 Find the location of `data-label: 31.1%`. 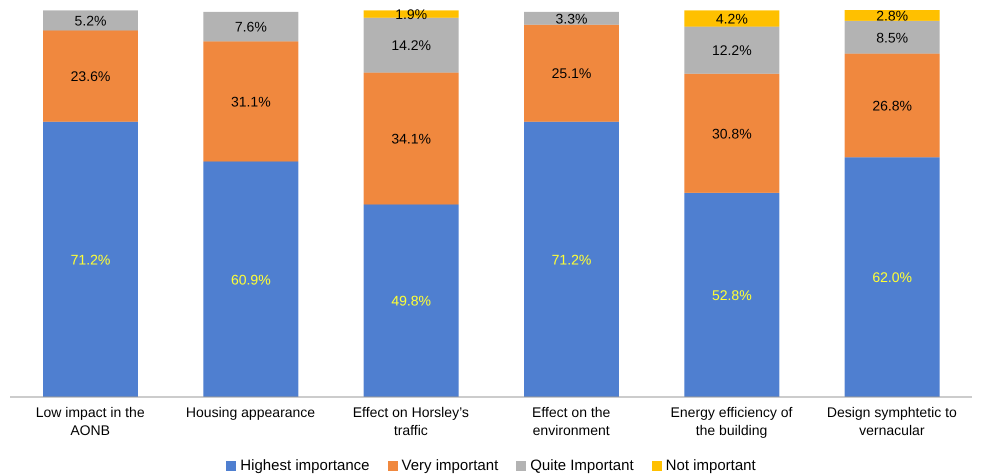

data-label: 31.1% is located at coordinates (250, 101).